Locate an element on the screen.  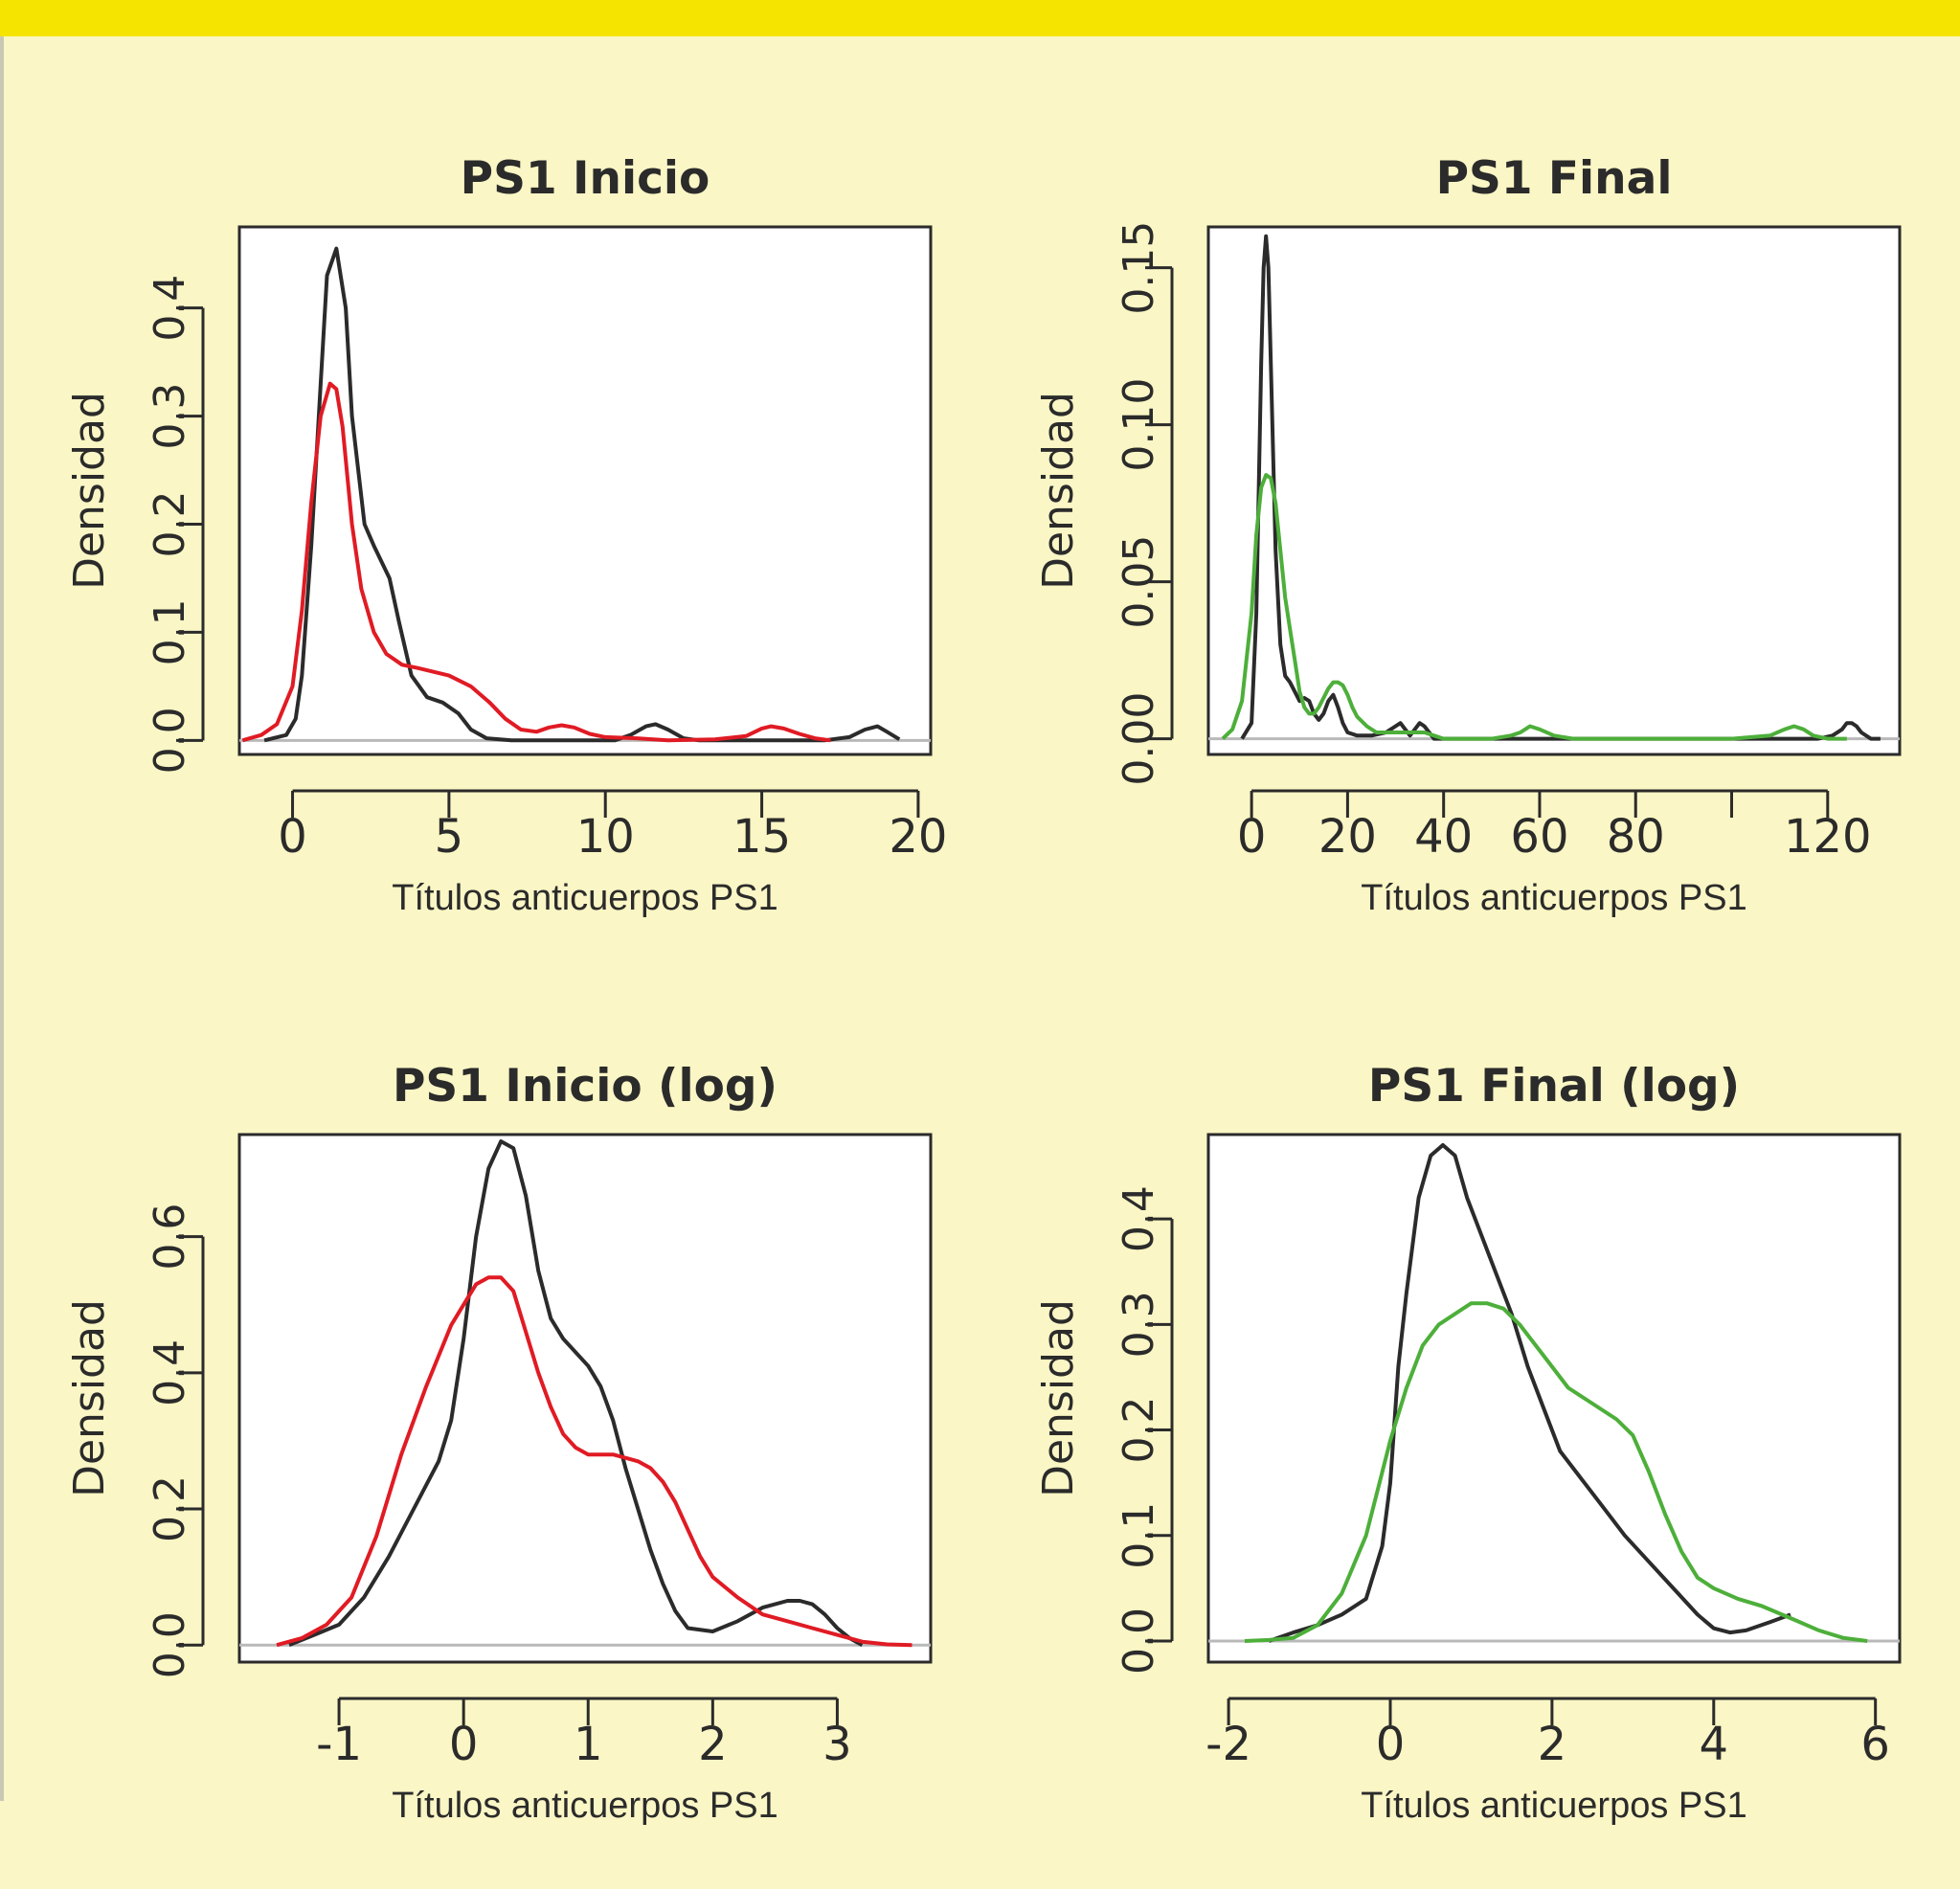
x-tick-label: 5 is located at coordinates (449, 837).